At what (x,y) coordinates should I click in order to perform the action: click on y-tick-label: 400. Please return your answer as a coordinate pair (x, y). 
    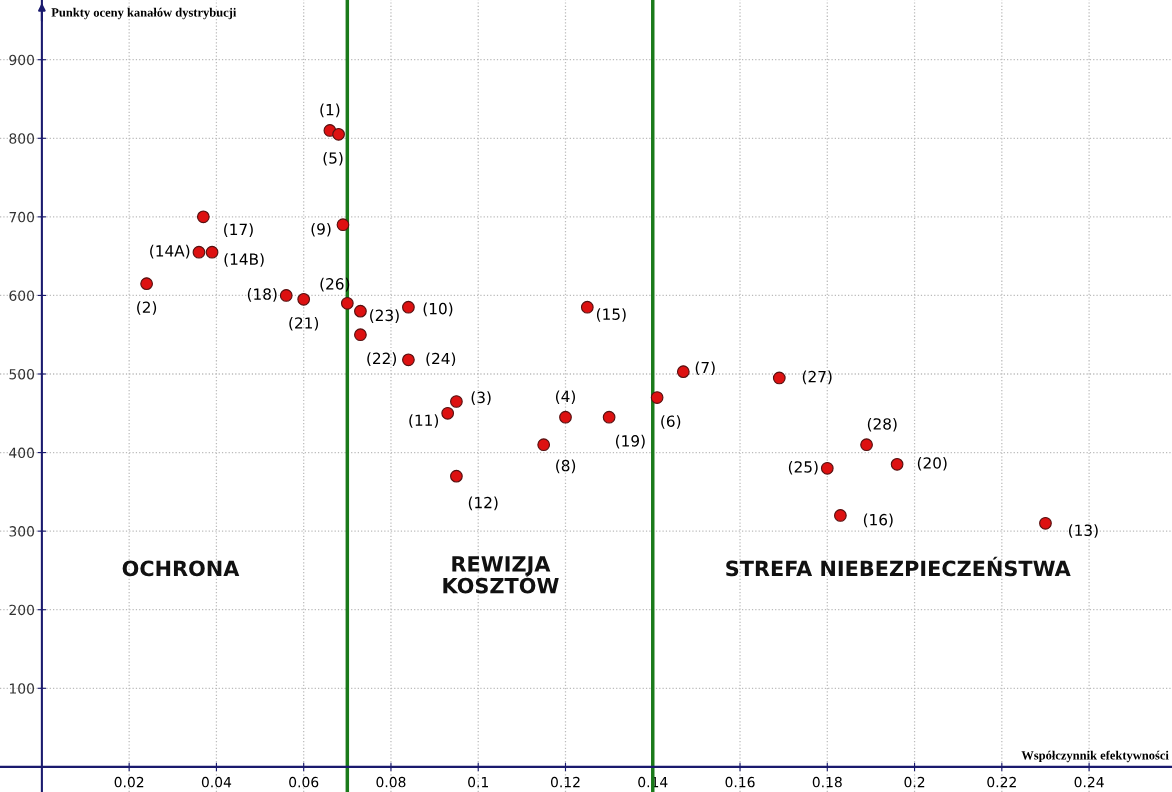
    Looking at the image, I should click on (22, 453).